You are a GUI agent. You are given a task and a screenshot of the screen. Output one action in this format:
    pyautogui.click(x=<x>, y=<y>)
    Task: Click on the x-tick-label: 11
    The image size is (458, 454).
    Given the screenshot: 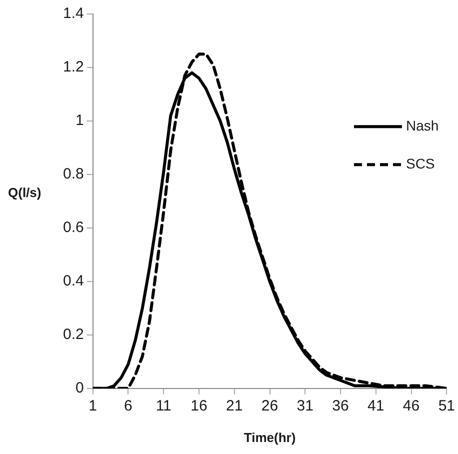 What is the action you would take?
    pyautogui.click(x=164, y=406)
    